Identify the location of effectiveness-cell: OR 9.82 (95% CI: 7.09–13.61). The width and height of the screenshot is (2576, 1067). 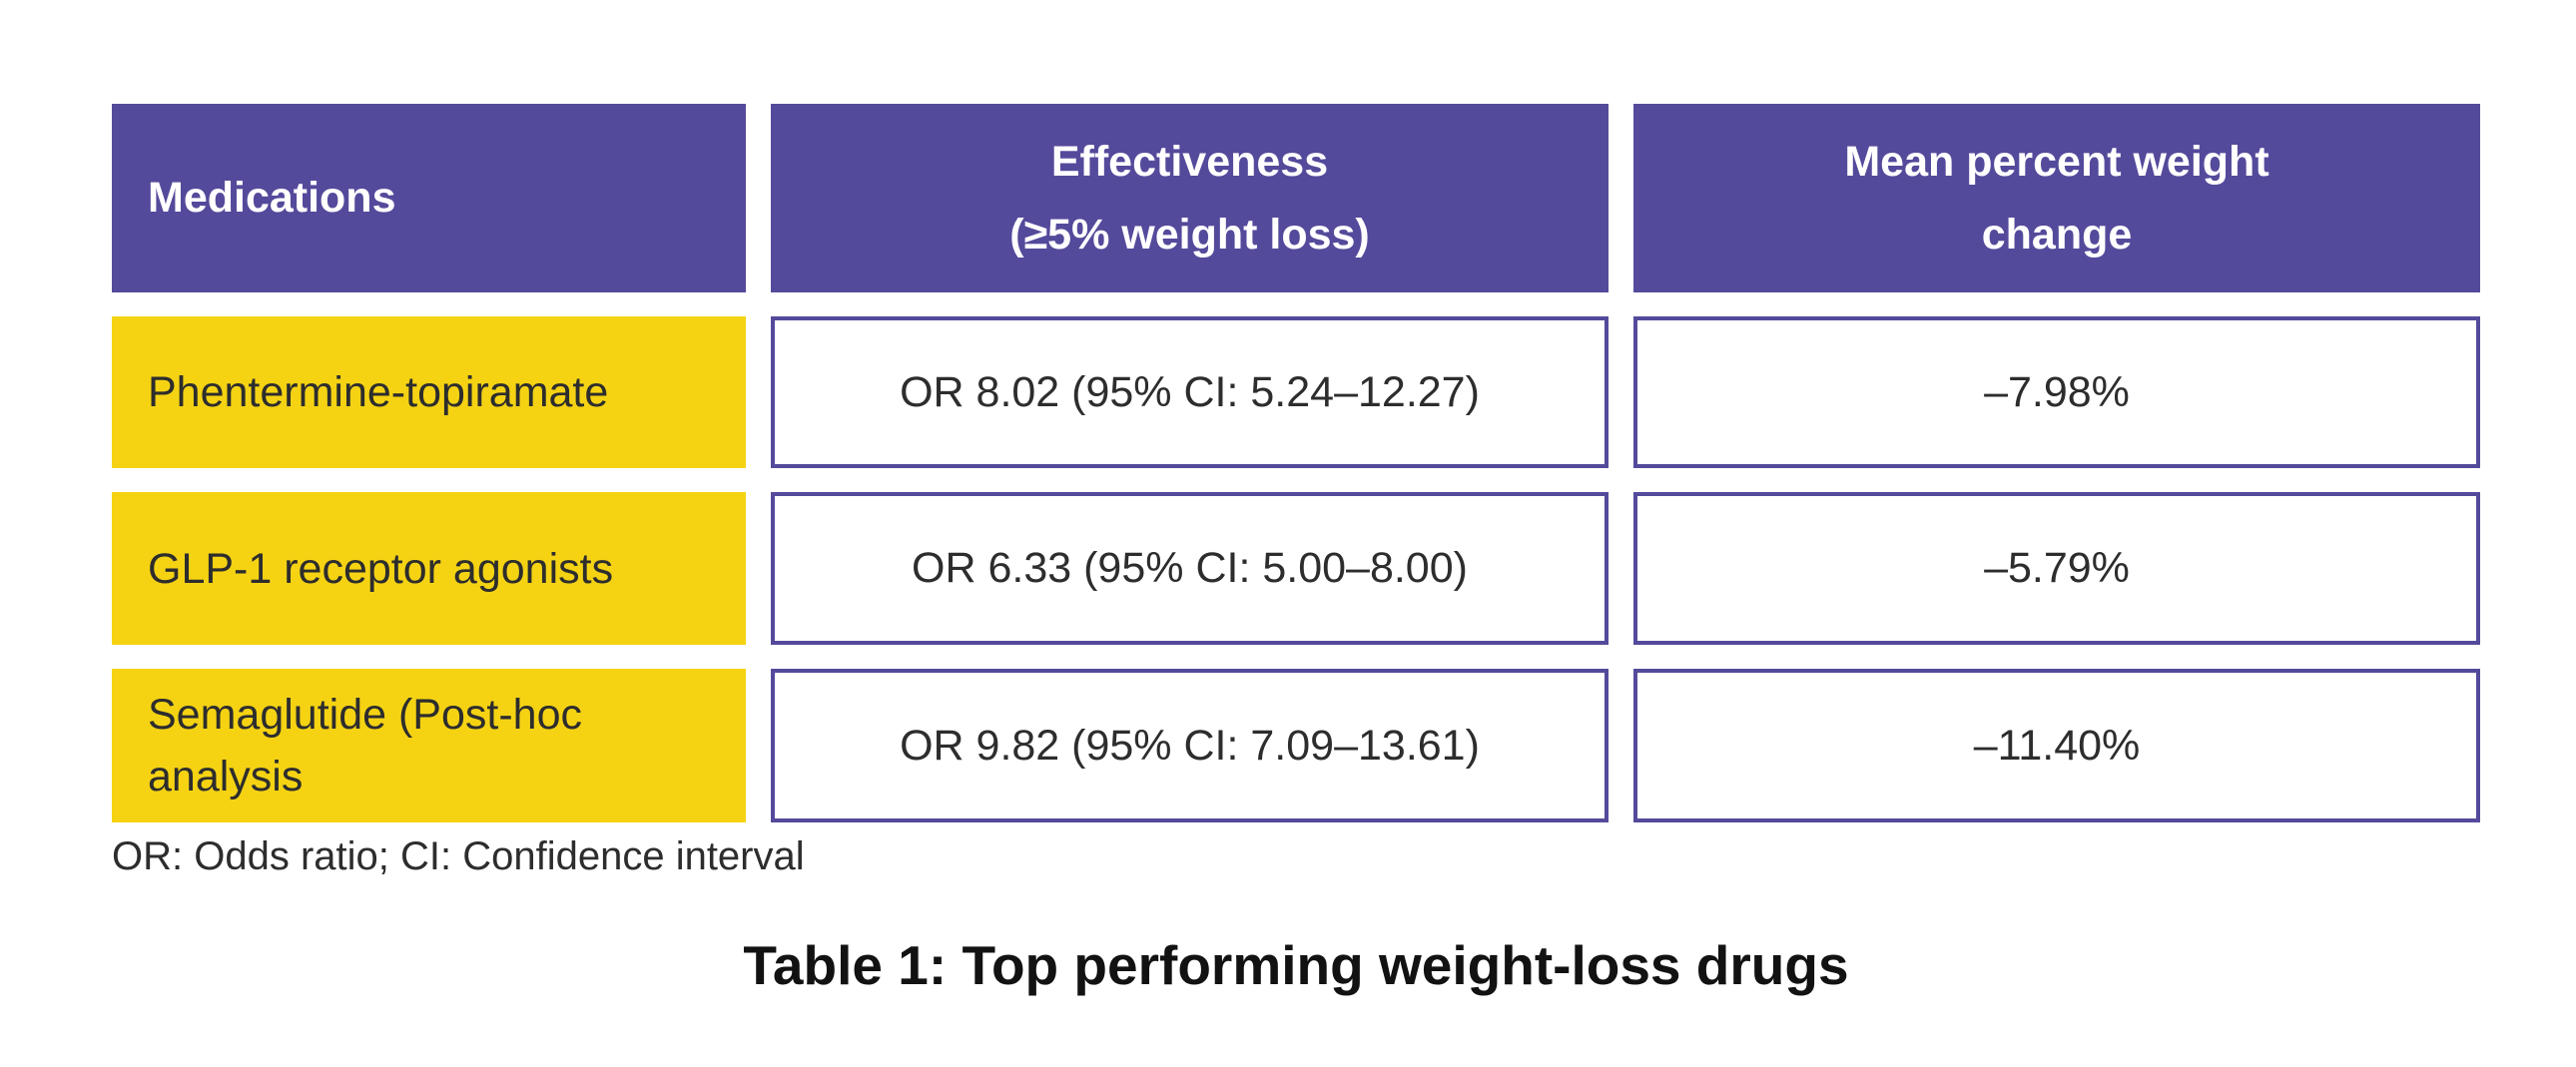
(1190, 745).